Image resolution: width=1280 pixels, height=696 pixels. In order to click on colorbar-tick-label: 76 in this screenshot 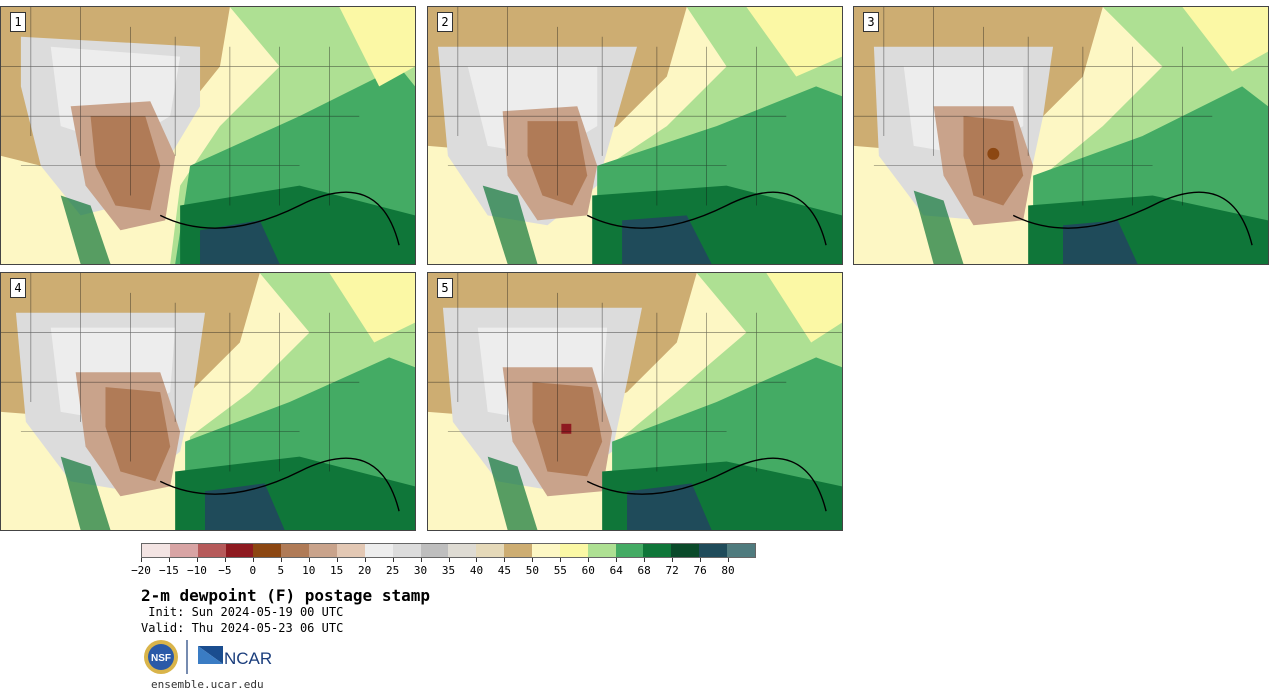, I will do `click(700, 570)`.